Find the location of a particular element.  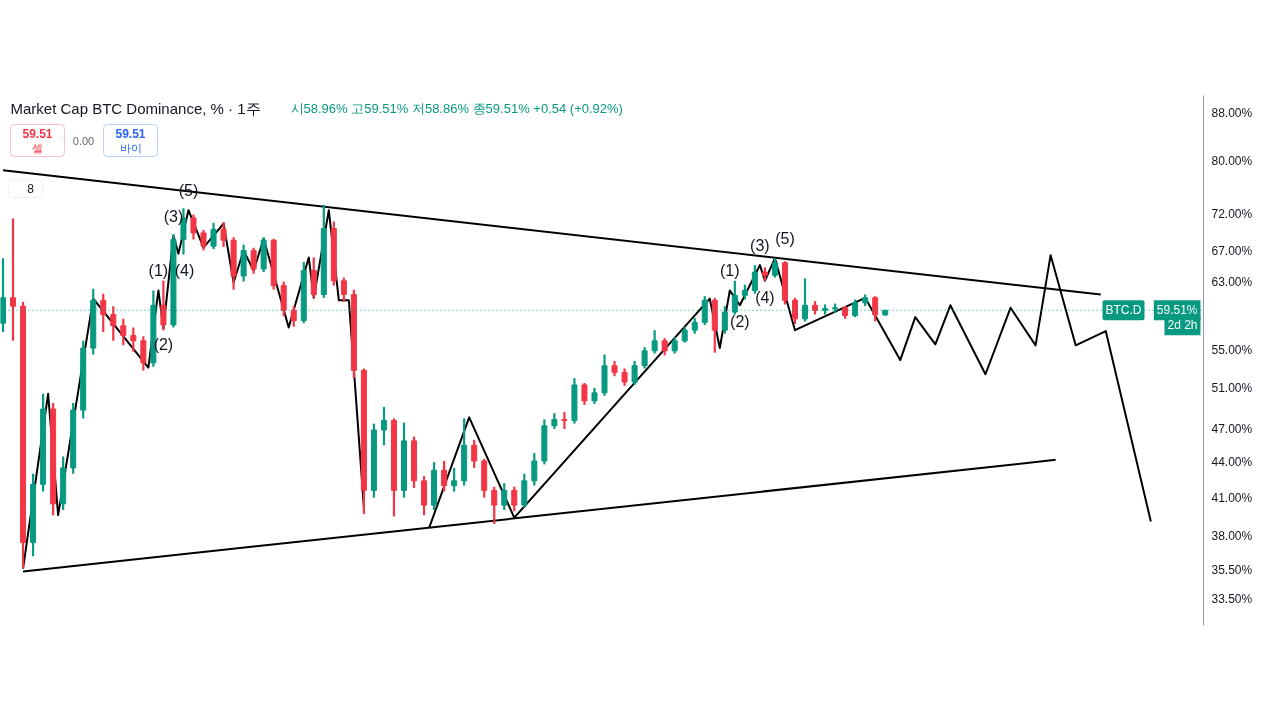

y-tick-label: 44.00% is located at coordinates (1232, 462).